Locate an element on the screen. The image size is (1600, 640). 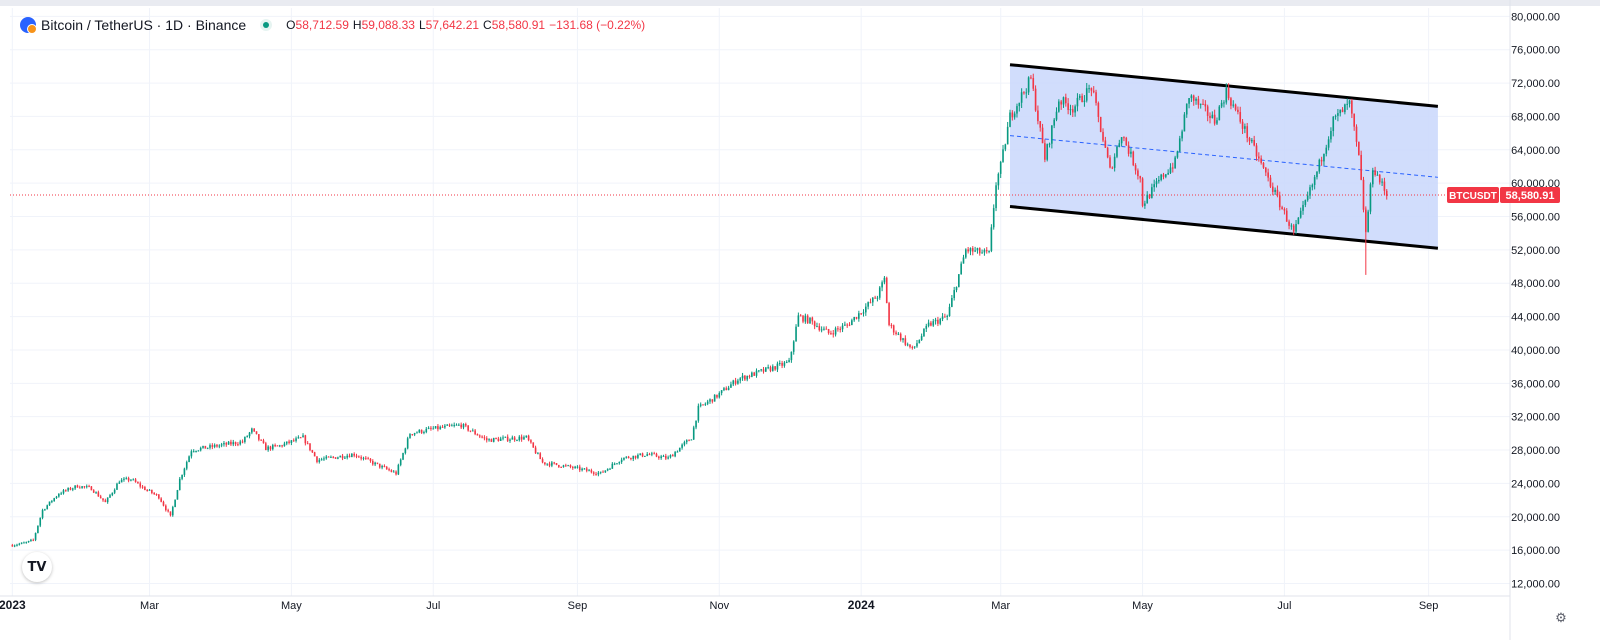
channel-lower-line is located at coordinates (1224, 227).